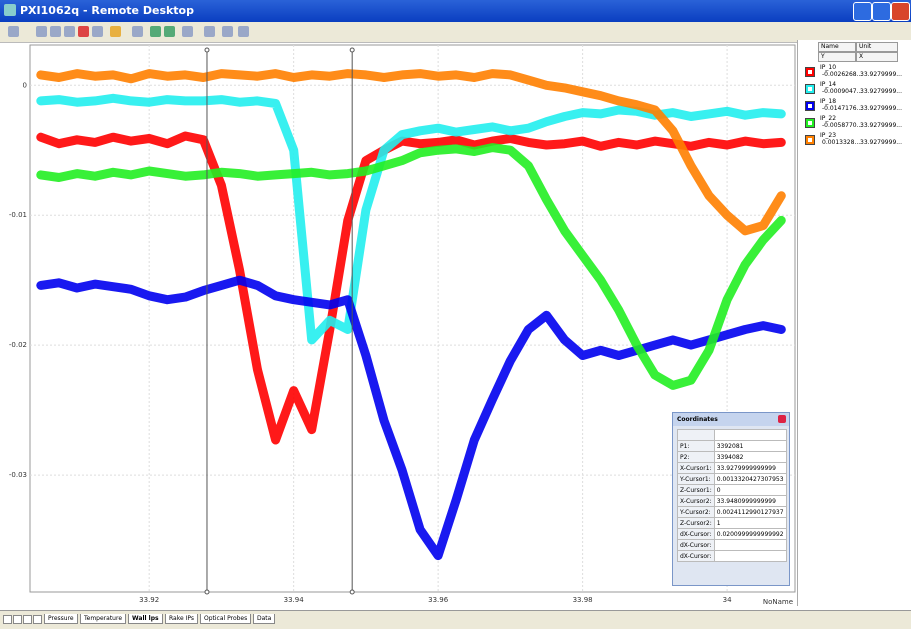  What do you see at coordinates (149, 600) in the screenshot?
I see `x-tick-label: 33.92` at bounding box center [149, 600].